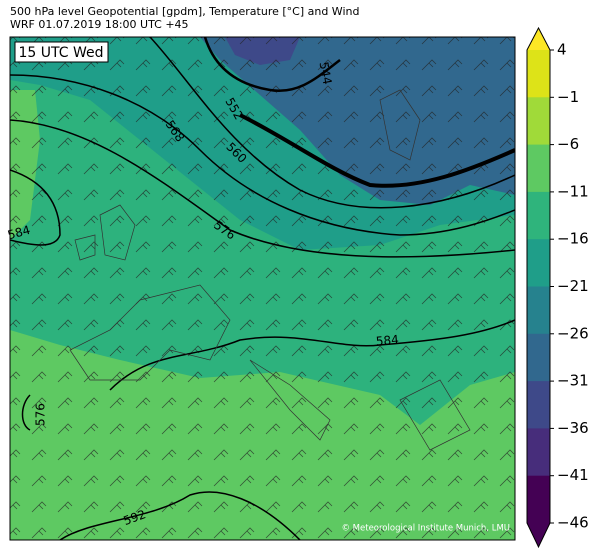  Describe the element at coordinates (573, 475) in the screenshot. I see `colorbar-tick-label: −41` at that location.